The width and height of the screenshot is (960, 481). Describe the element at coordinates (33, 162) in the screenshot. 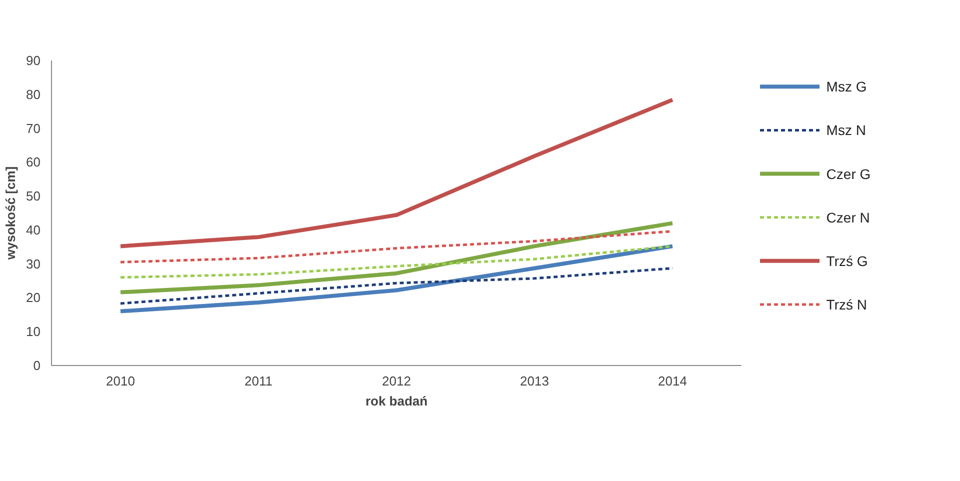

I see `y-tick-label: 60` at that location.